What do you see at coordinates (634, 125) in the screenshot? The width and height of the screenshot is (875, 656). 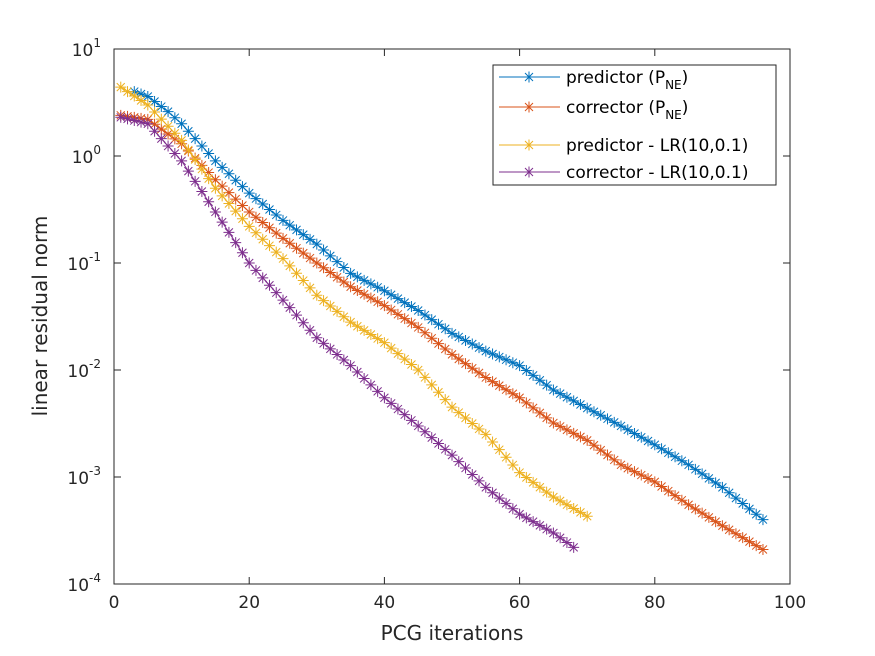 I see `legend-box` at bounding box center [634, 125].